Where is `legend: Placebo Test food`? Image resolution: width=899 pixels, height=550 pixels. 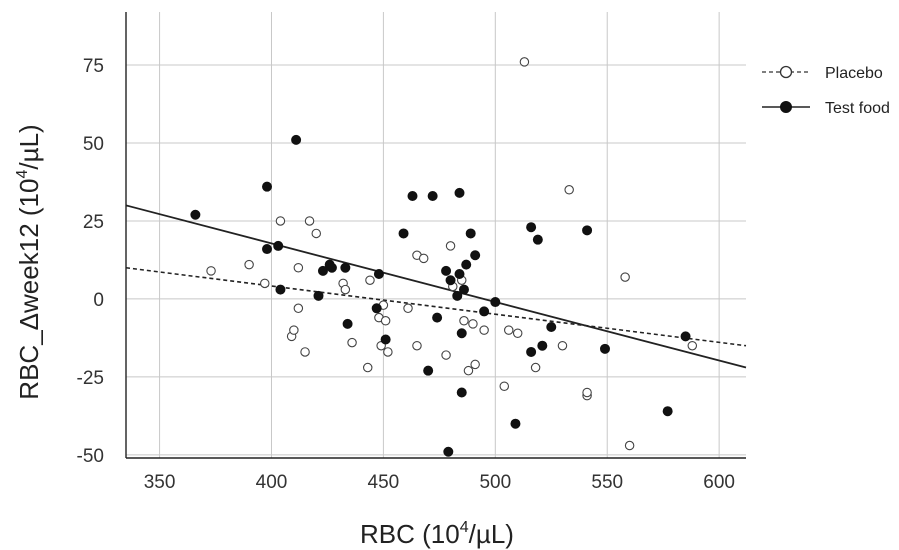
legend: Placebo Test food is located at coordinates (826, 91).